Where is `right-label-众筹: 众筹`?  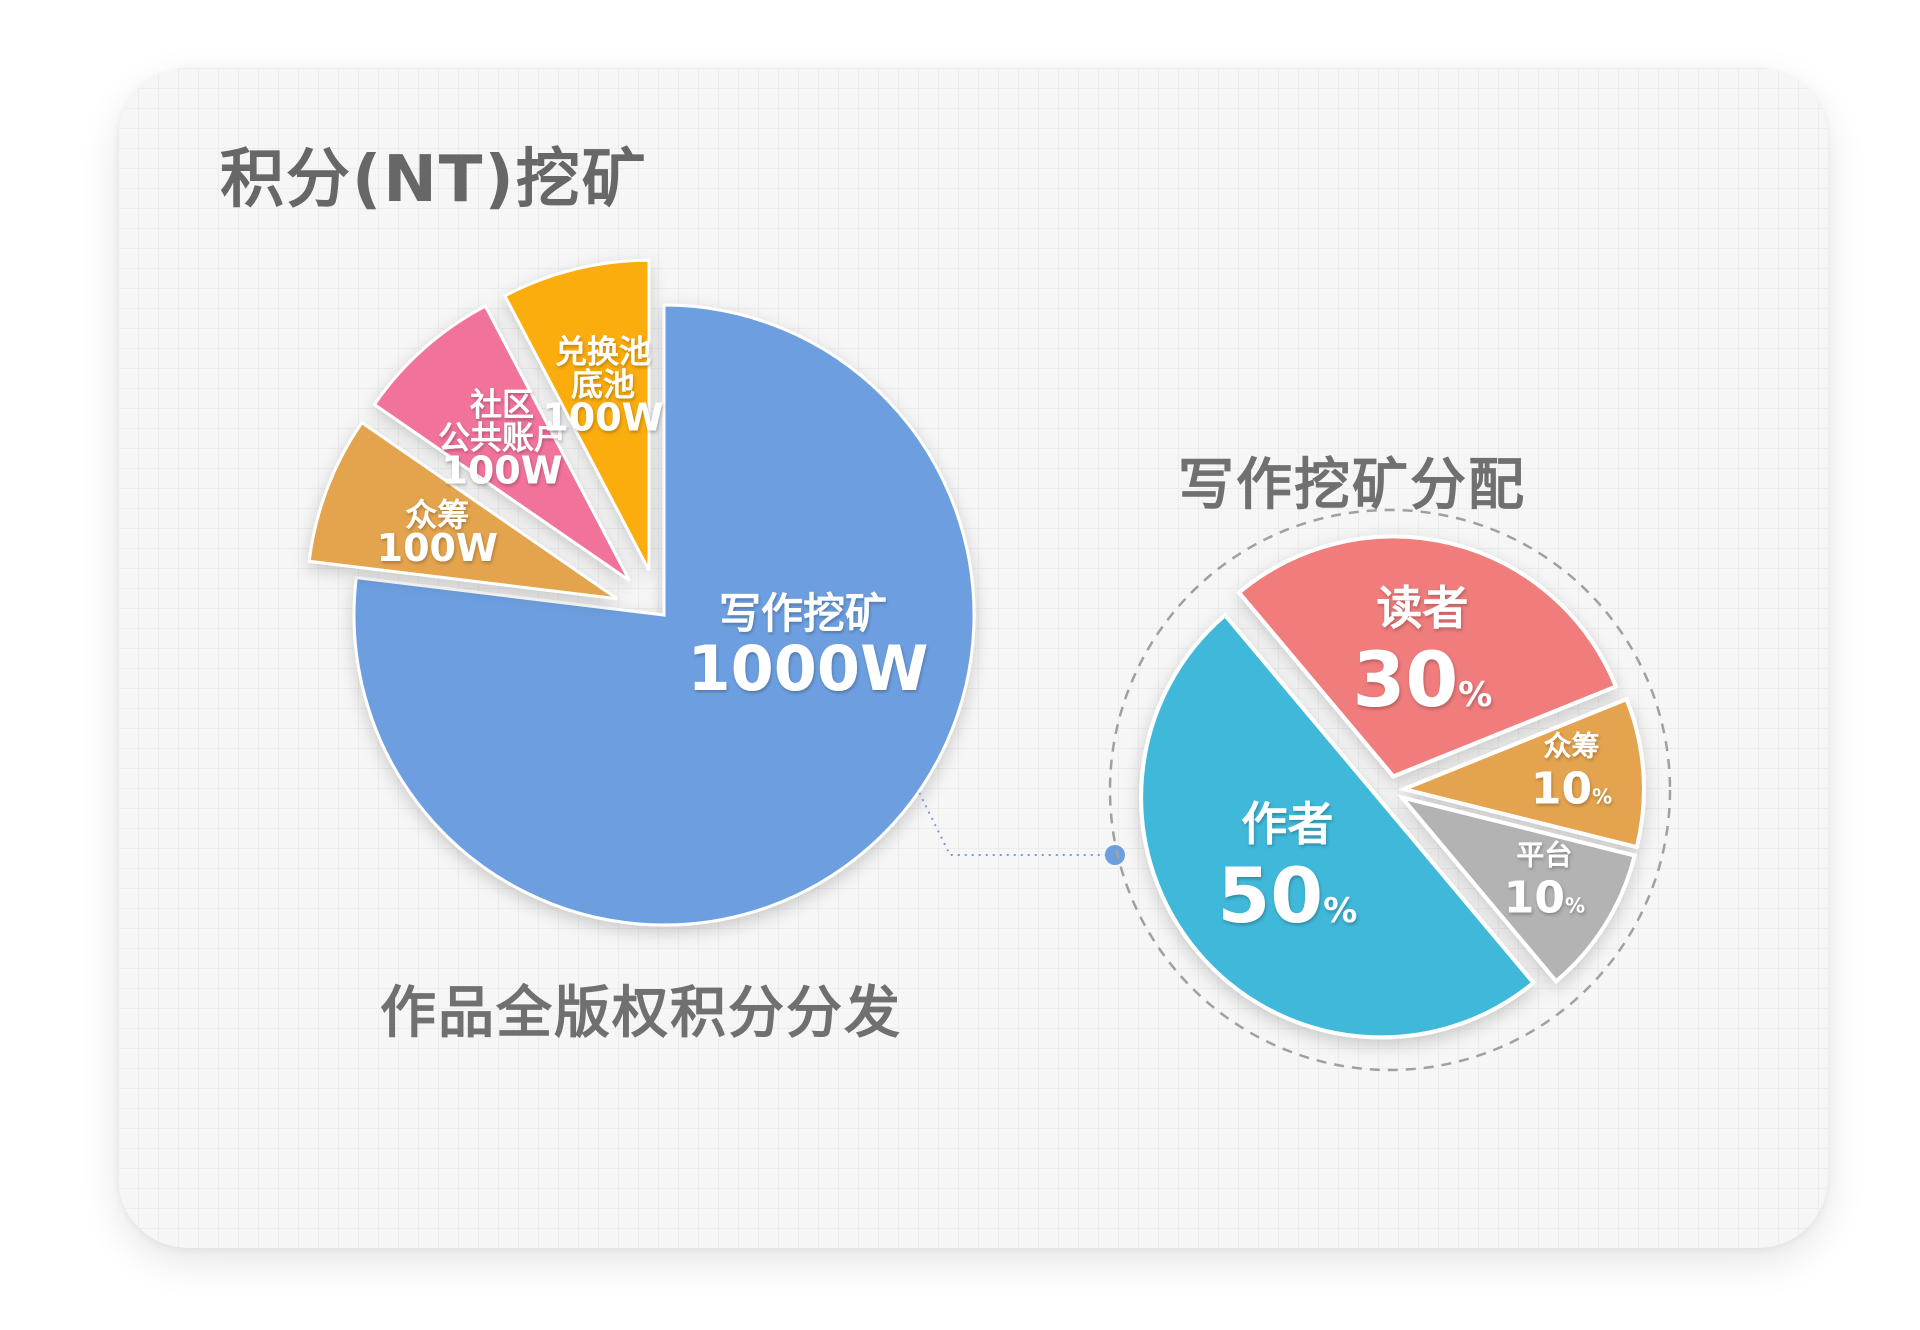 right-label-众筹: 众筹 is located at coordinates (1572, 745).